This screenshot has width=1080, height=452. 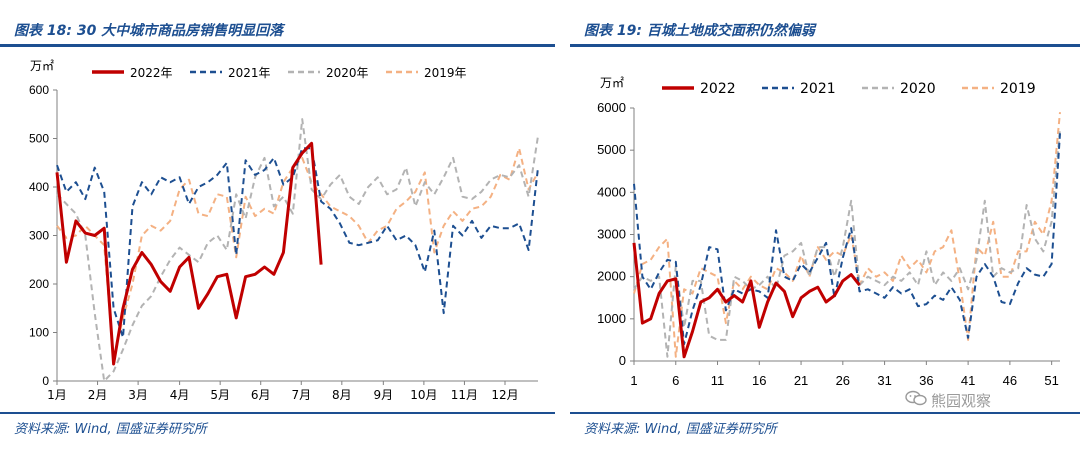 What do you see at coordinates (189, 253) in the screenshot?
I see `series-line-2022年` at bounding box center [189, 253].